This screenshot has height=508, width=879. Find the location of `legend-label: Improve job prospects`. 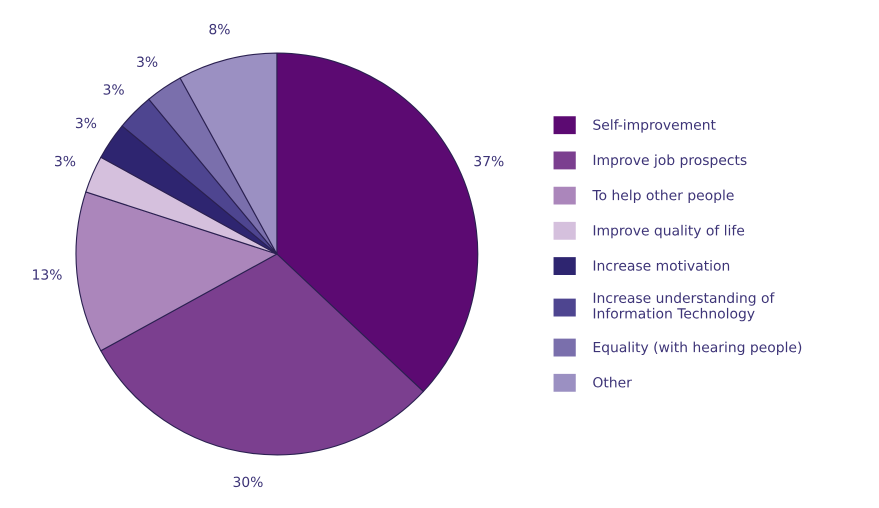

legend-label: Improve job prospects is located at coordinates (670, 161).